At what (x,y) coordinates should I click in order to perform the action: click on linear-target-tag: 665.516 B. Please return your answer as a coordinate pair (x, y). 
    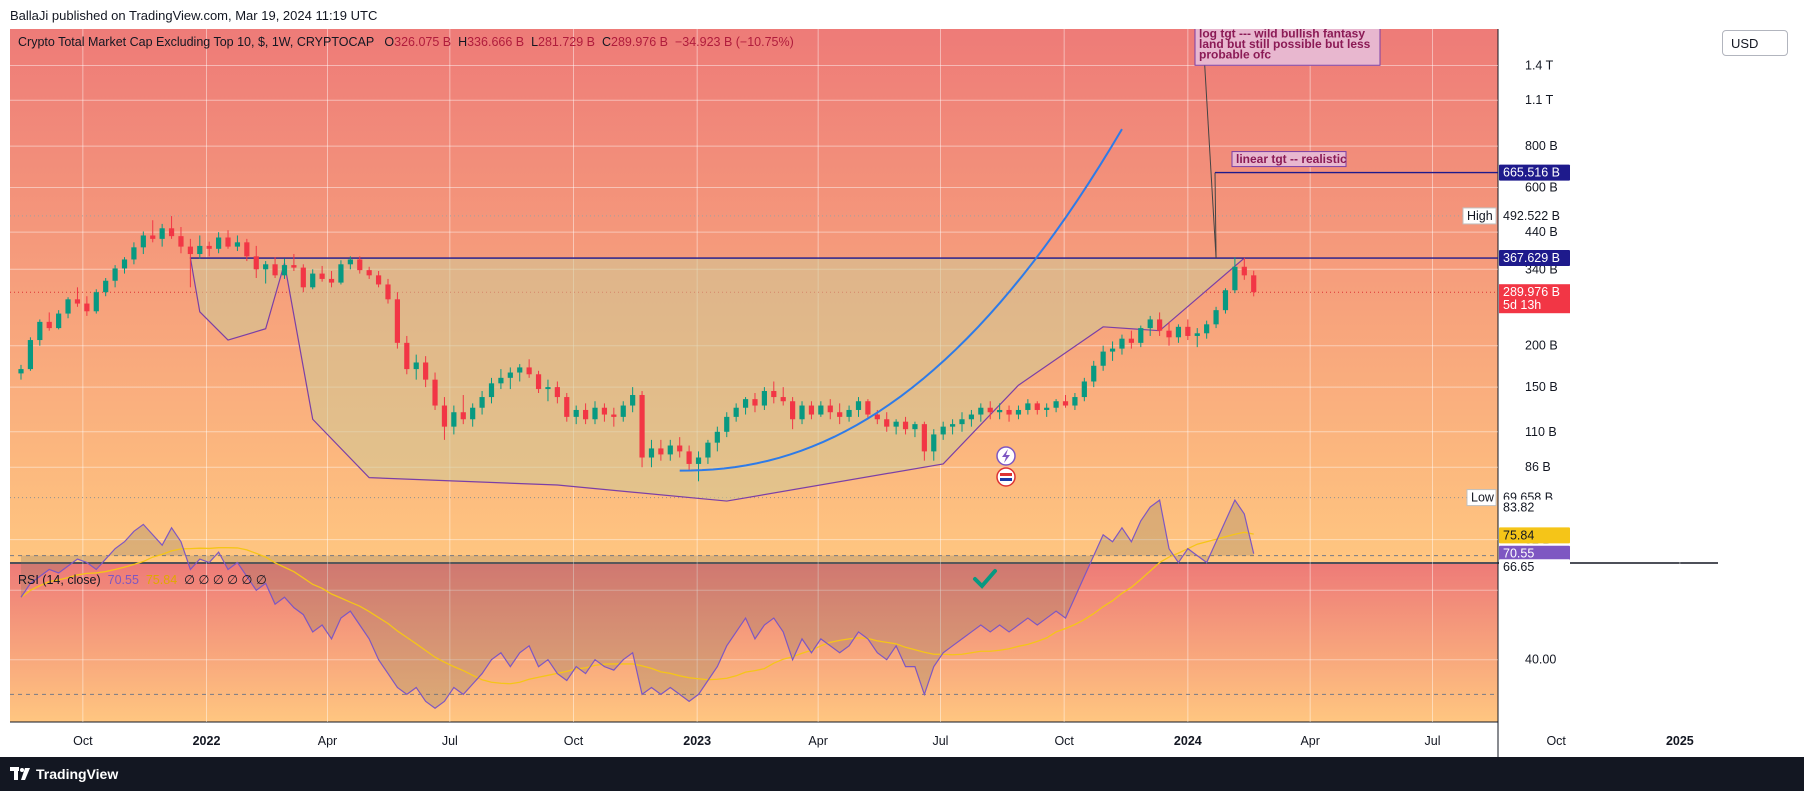
    Looking at the image, I should click on (1531, 173).